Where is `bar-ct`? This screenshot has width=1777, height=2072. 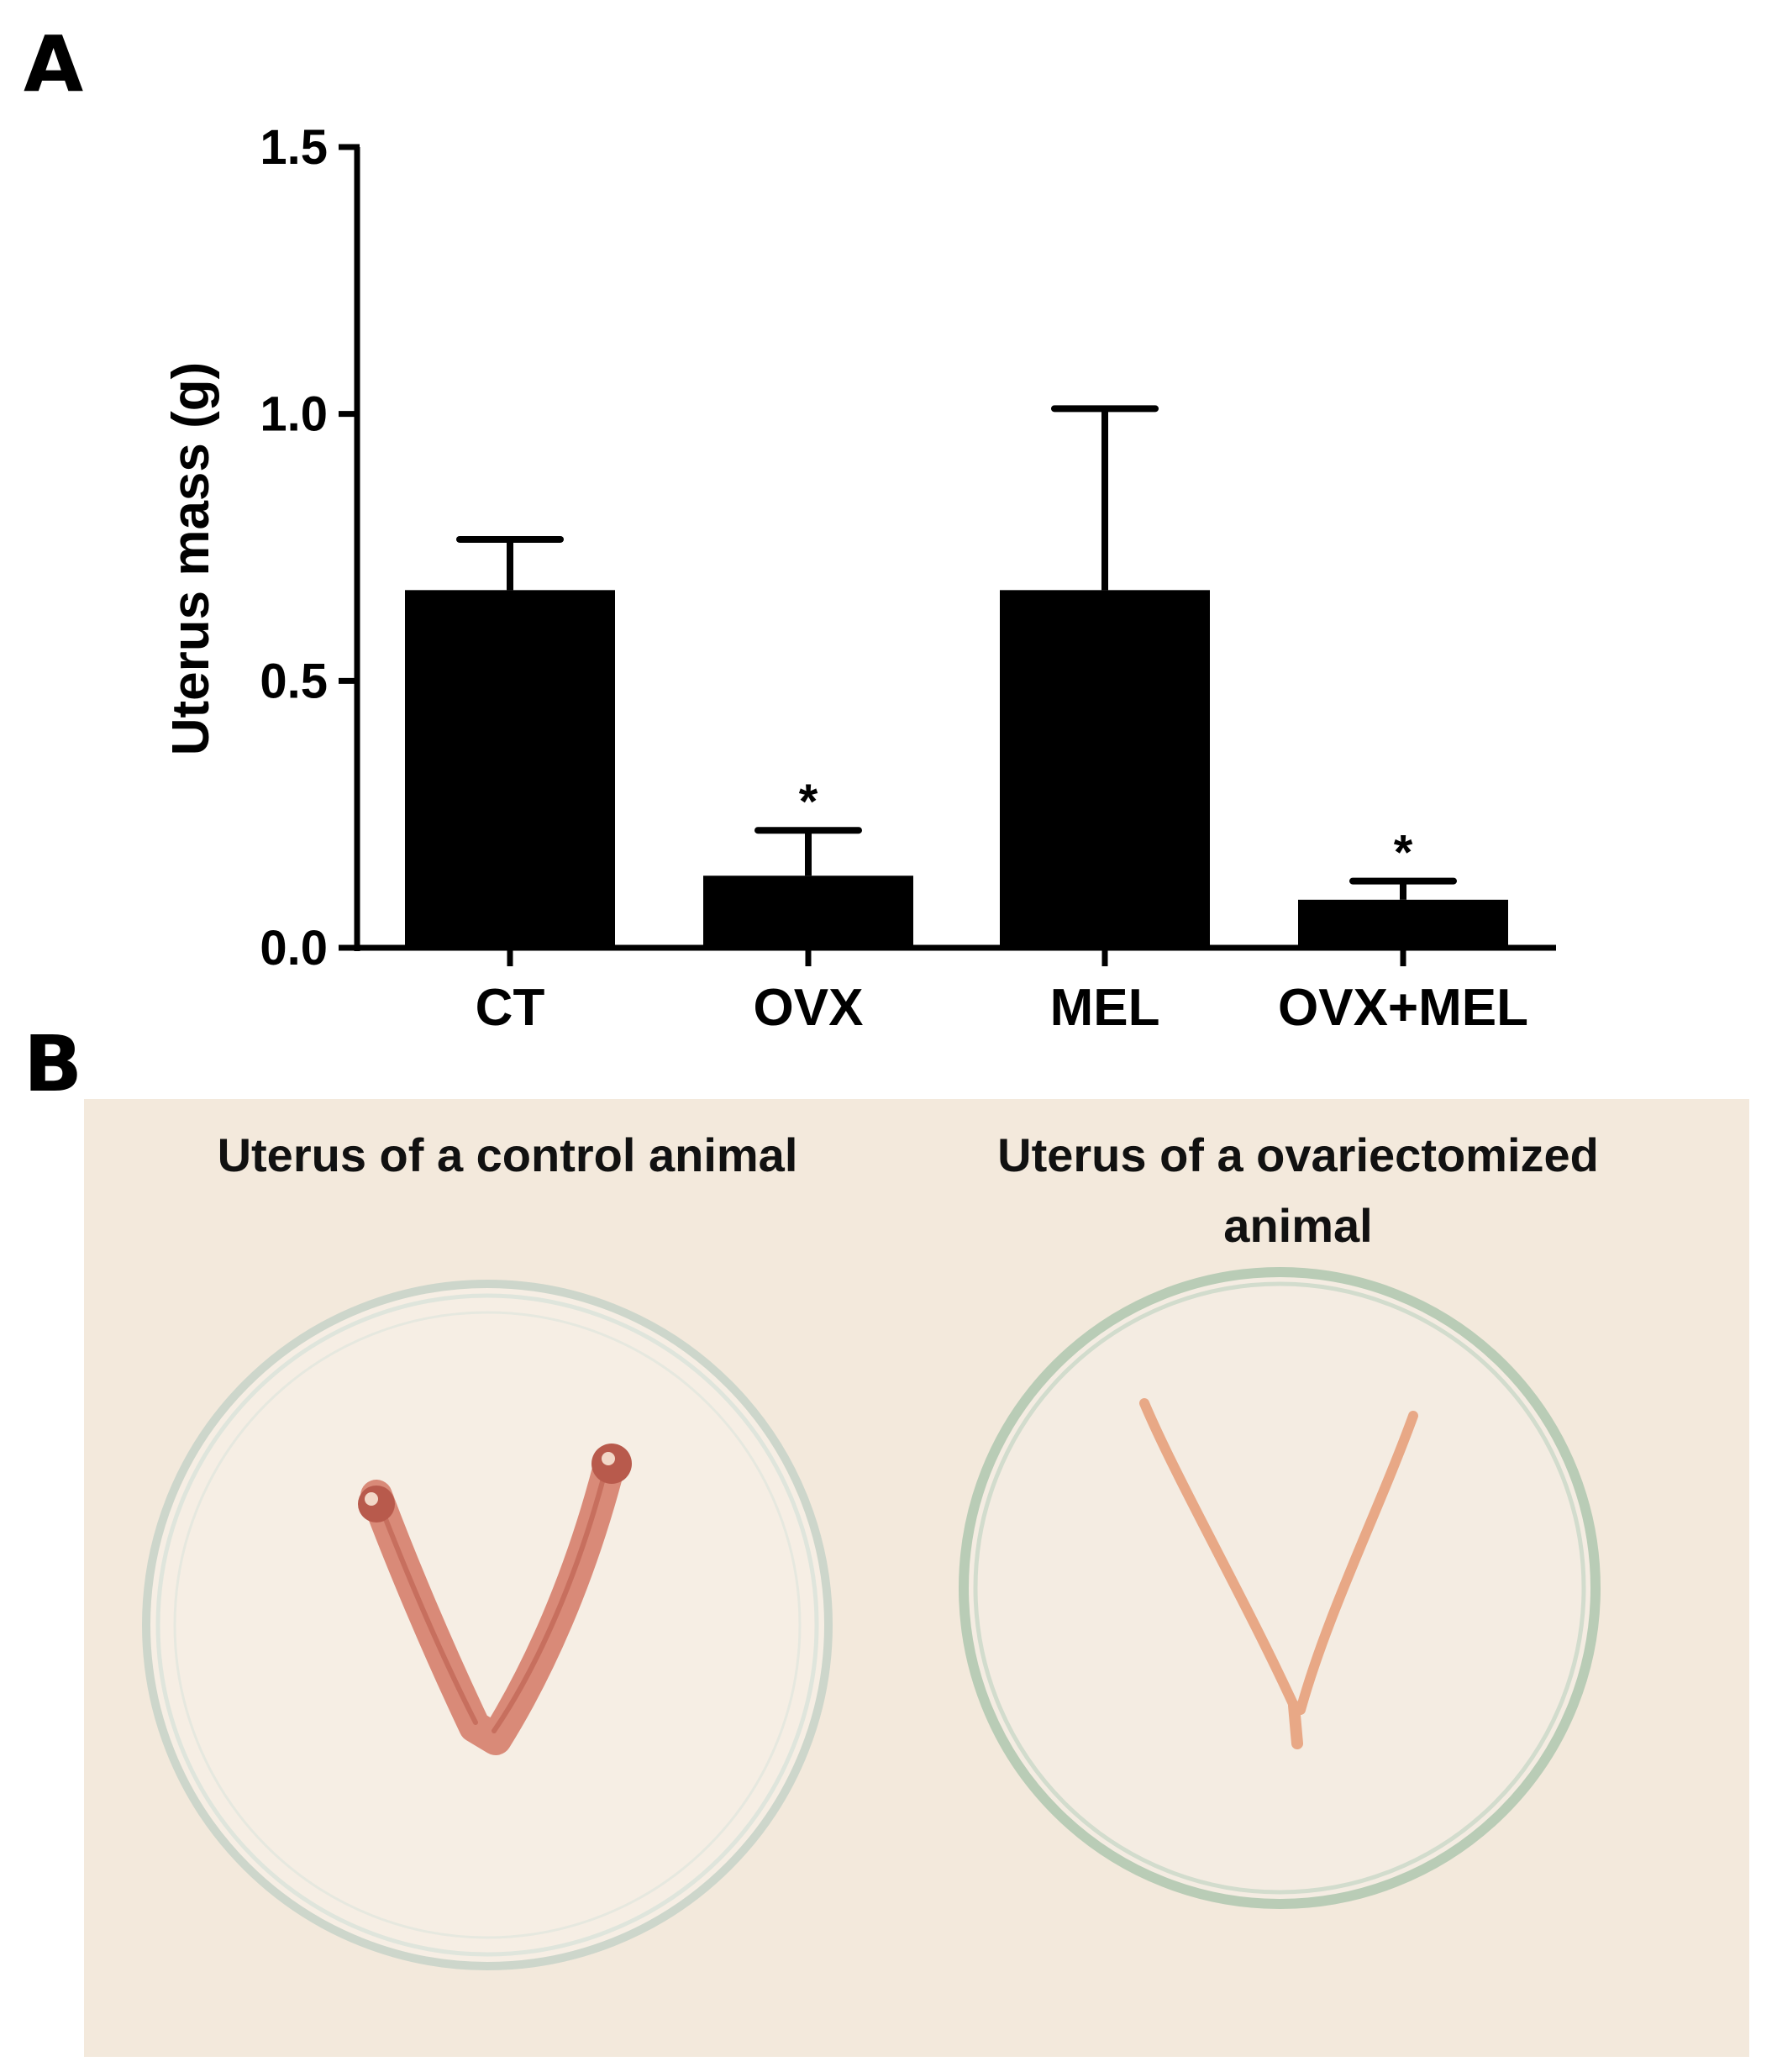 bar-ct is located at coordinates (510, 769).